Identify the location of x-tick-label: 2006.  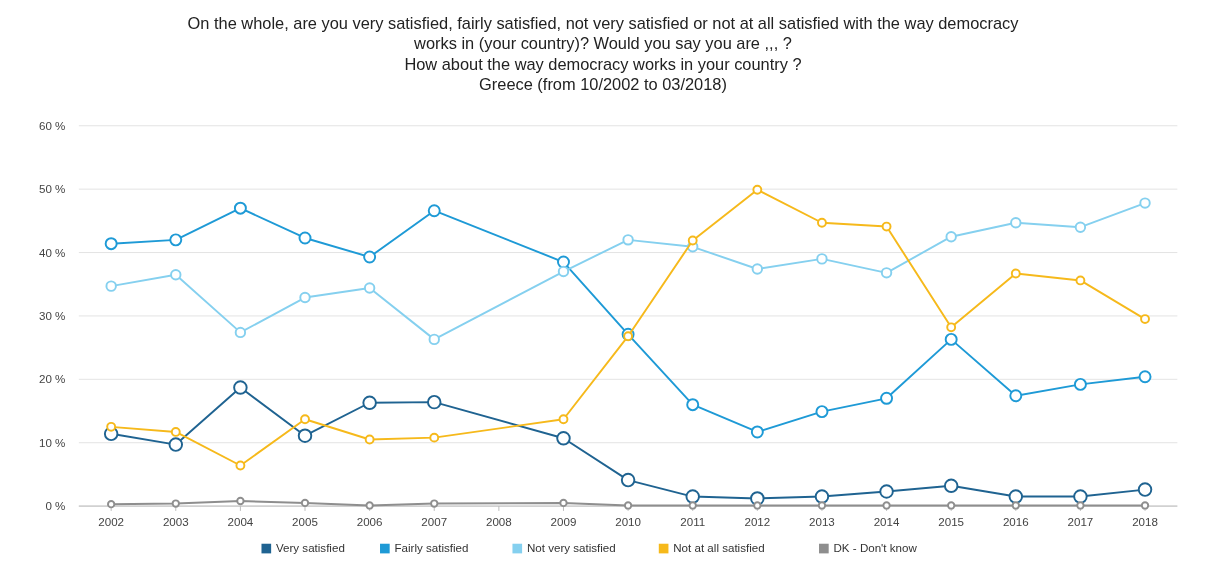
(369, 522).